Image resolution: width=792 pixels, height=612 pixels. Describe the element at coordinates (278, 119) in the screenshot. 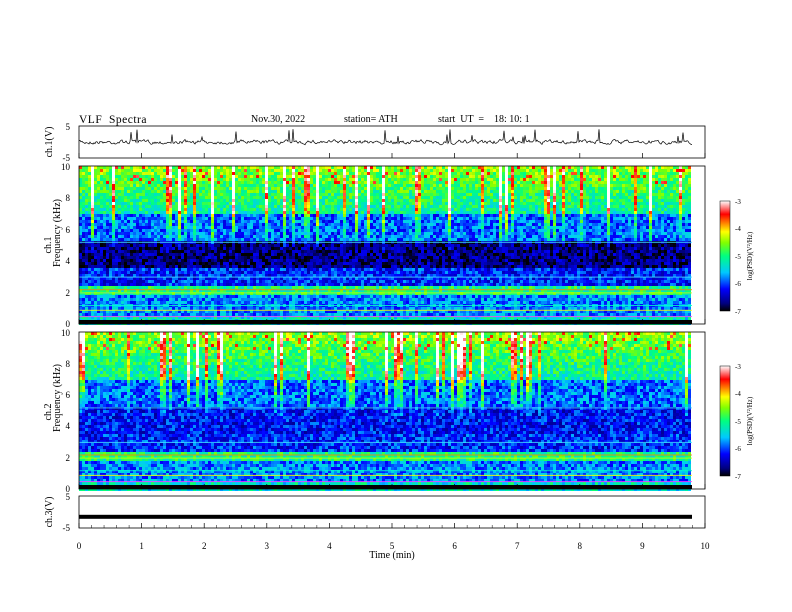

I see `date-label: Nov.30, 2022` at that location.